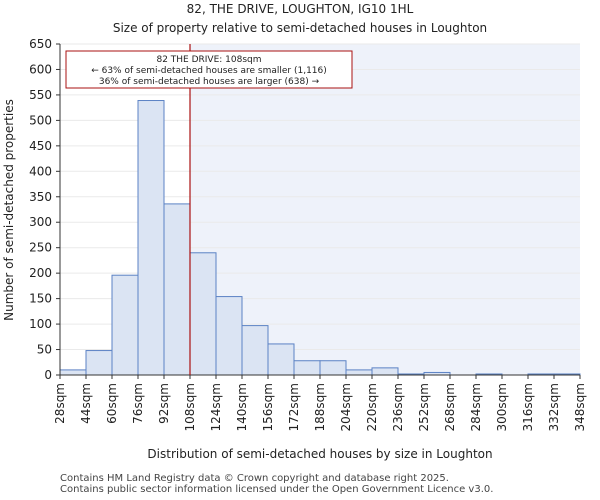 This screenshot has width=600, height=500. I want to click on y-axis-label: Number of semi-detached properties, so click(9, 210).